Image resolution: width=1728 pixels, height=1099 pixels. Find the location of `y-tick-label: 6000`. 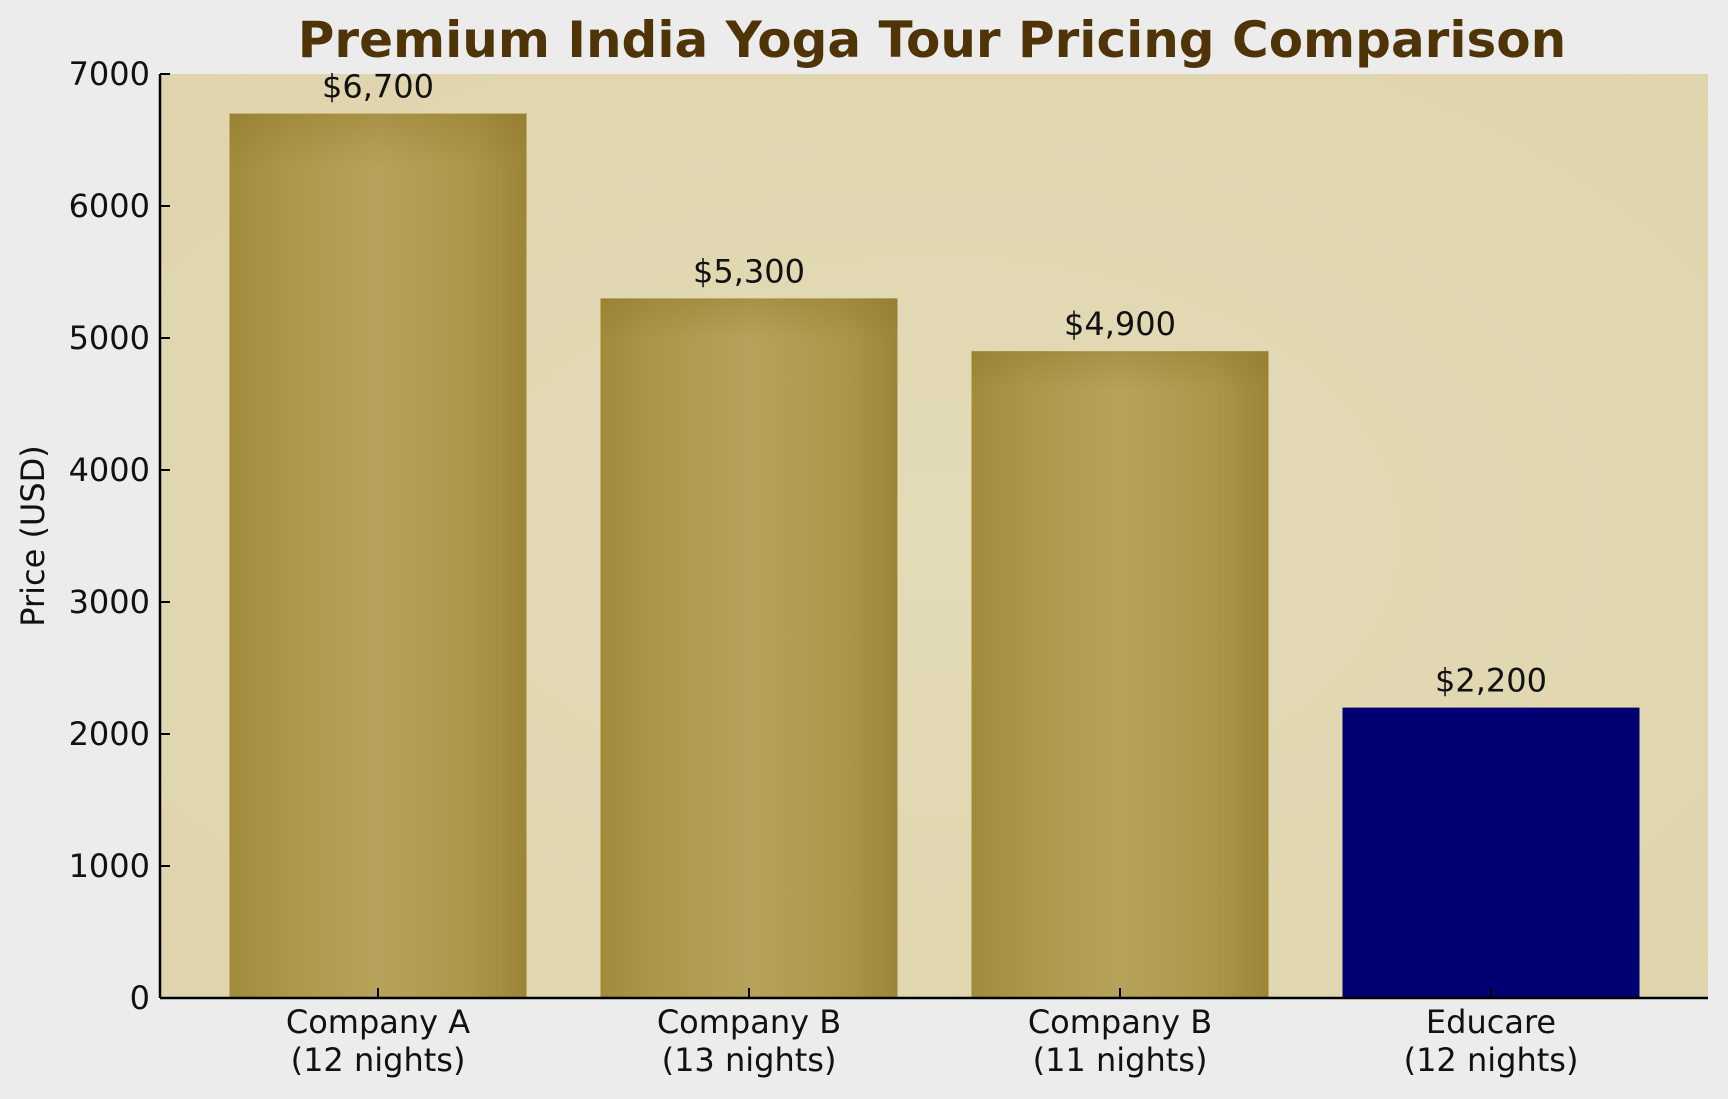

y-tick-label: 6000 is located at coordinates (109, 206).